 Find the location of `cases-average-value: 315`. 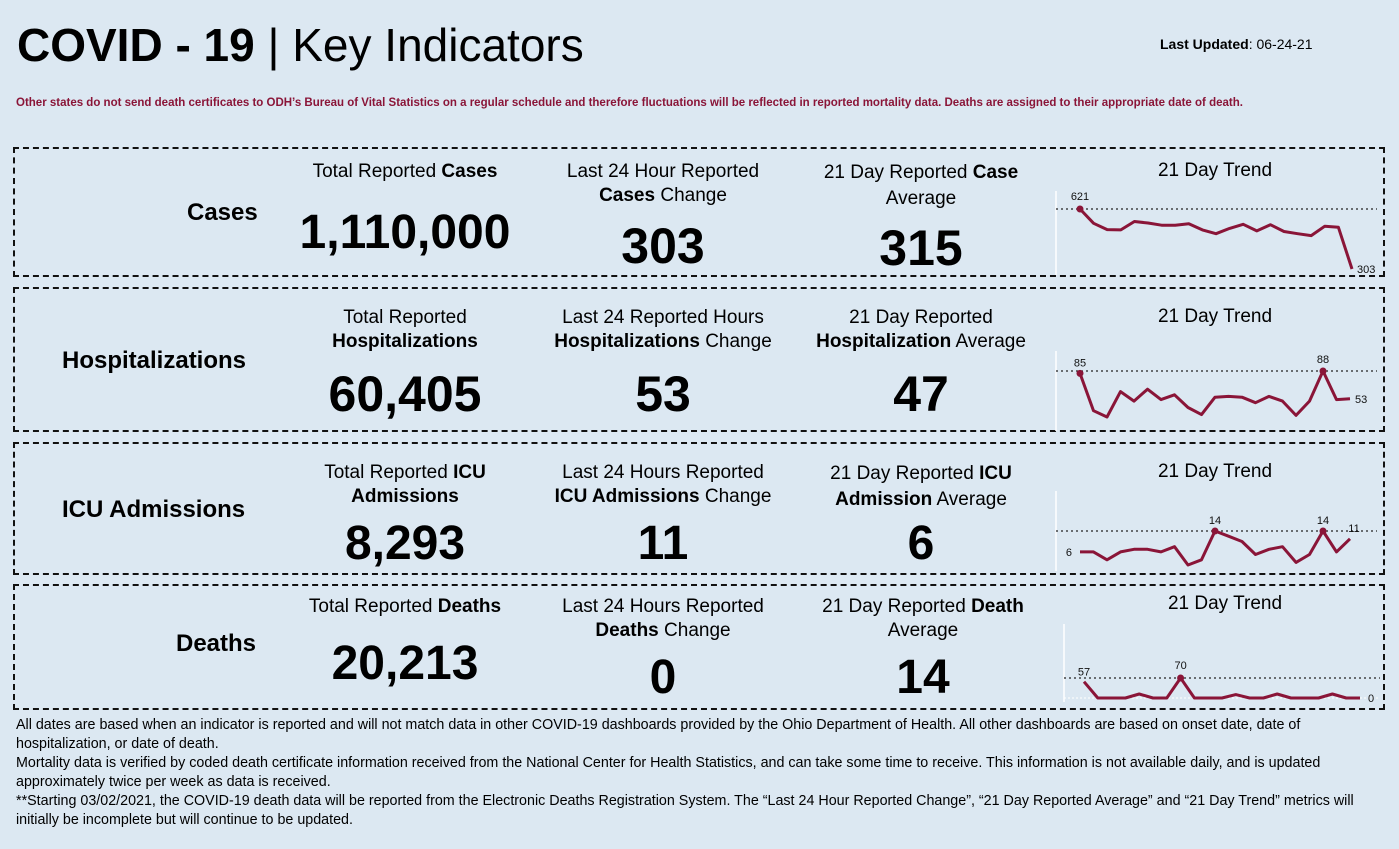

cases-average-value: 315 is located at coordinates (921, 248).